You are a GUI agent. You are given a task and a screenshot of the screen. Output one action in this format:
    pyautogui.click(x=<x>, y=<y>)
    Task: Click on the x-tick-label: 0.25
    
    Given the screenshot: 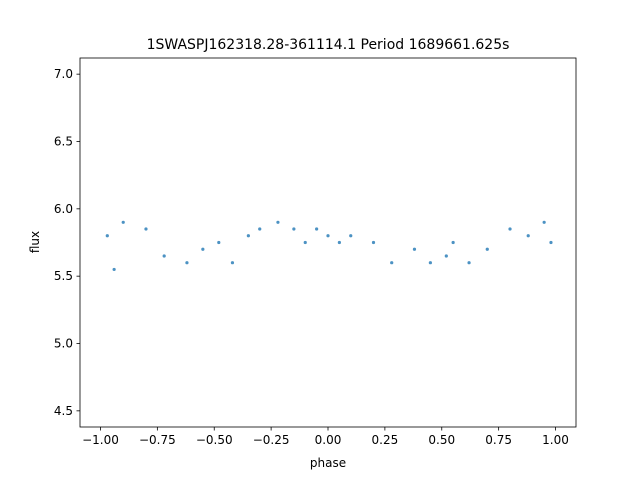 What is the action you would take?
    pyautogui.click(x=385, y=440)
    